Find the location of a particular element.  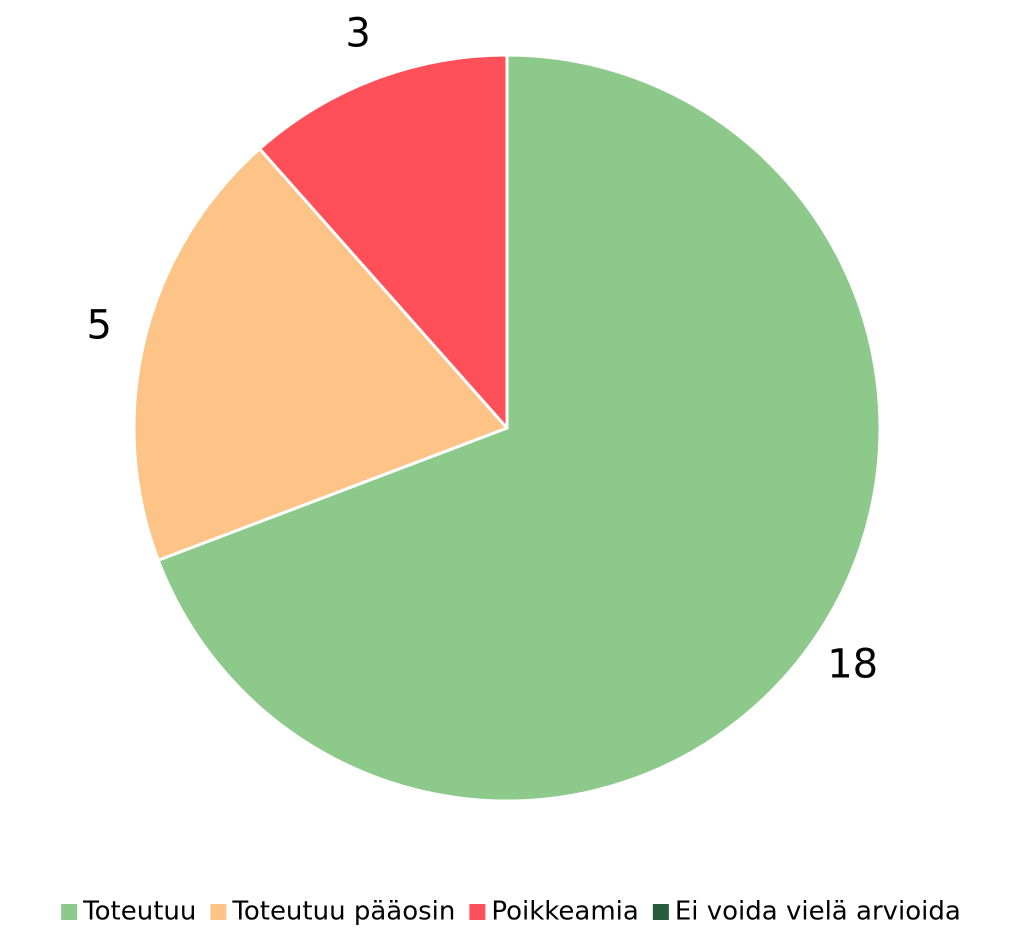

legend-label: Poikkeamia is located at coordinates (564, 912).